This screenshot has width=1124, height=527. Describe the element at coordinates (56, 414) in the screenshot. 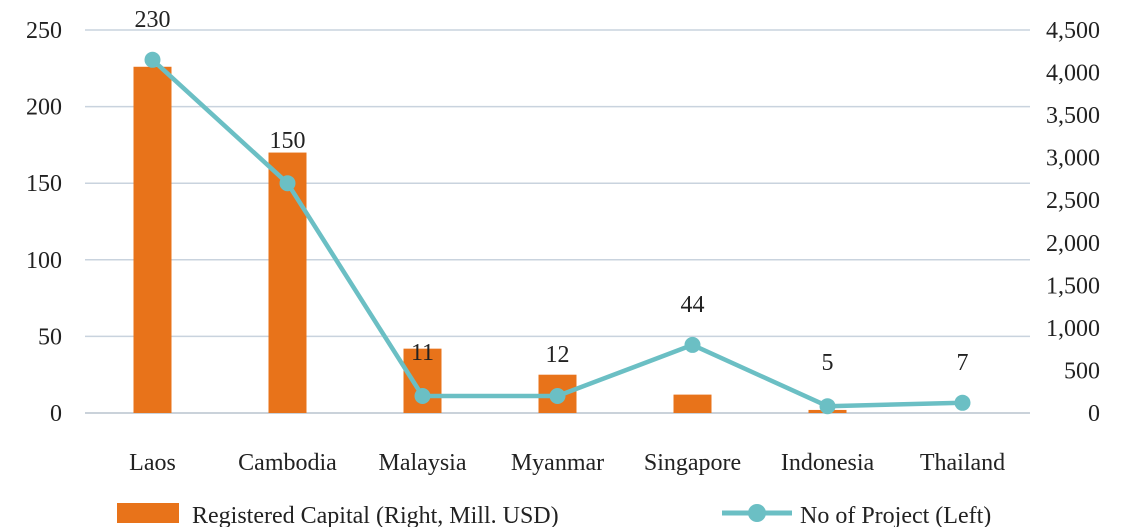

I see `left-tick-label: 0` at that location.